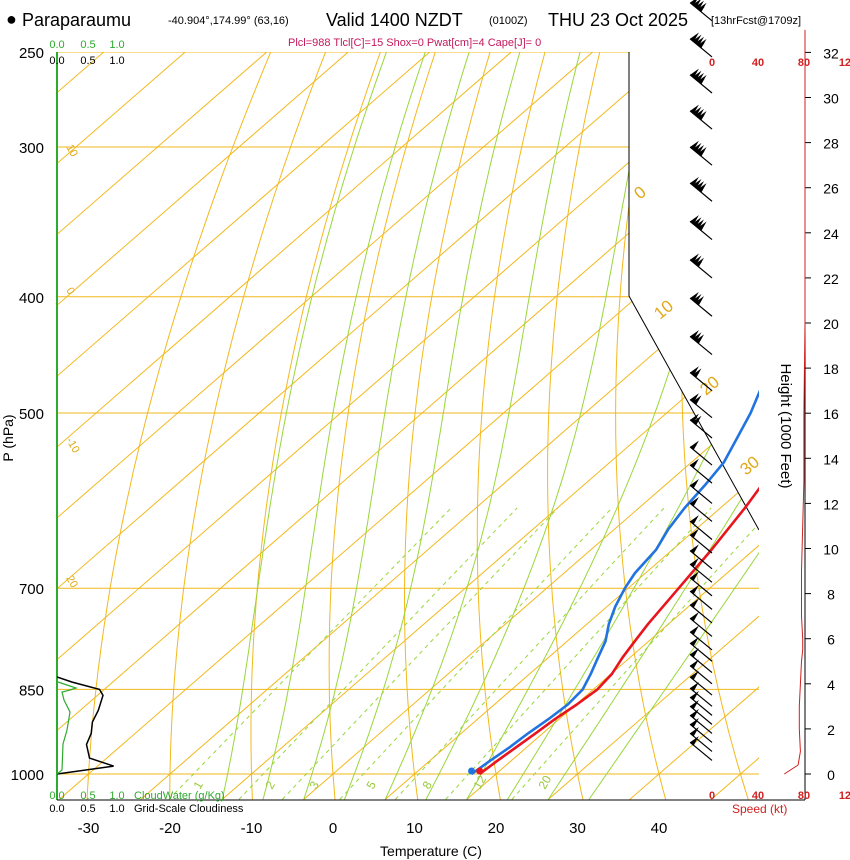  Describe the element at coordinates (831, 459) in the screenshot. I see `height-tick-label: 14` at that location.